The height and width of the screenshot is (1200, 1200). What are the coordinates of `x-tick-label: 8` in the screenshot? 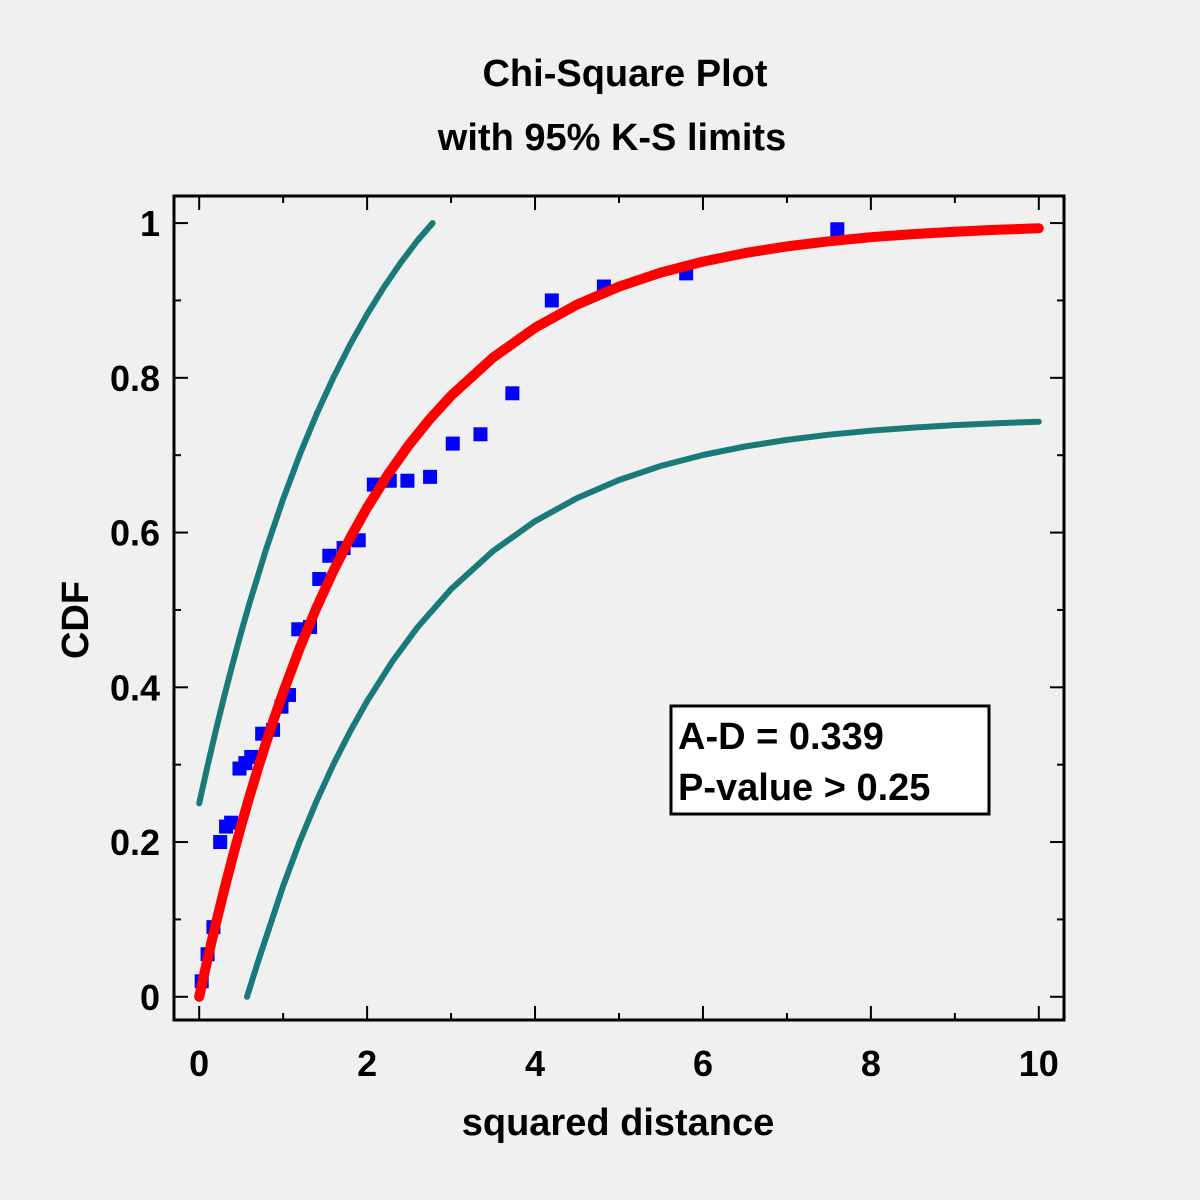 It's located at (871, 1063).